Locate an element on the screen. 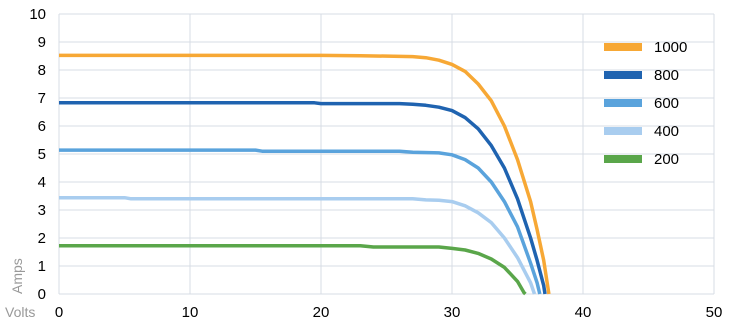  y-tick-label: 7 is located at coordinates (42, 98).